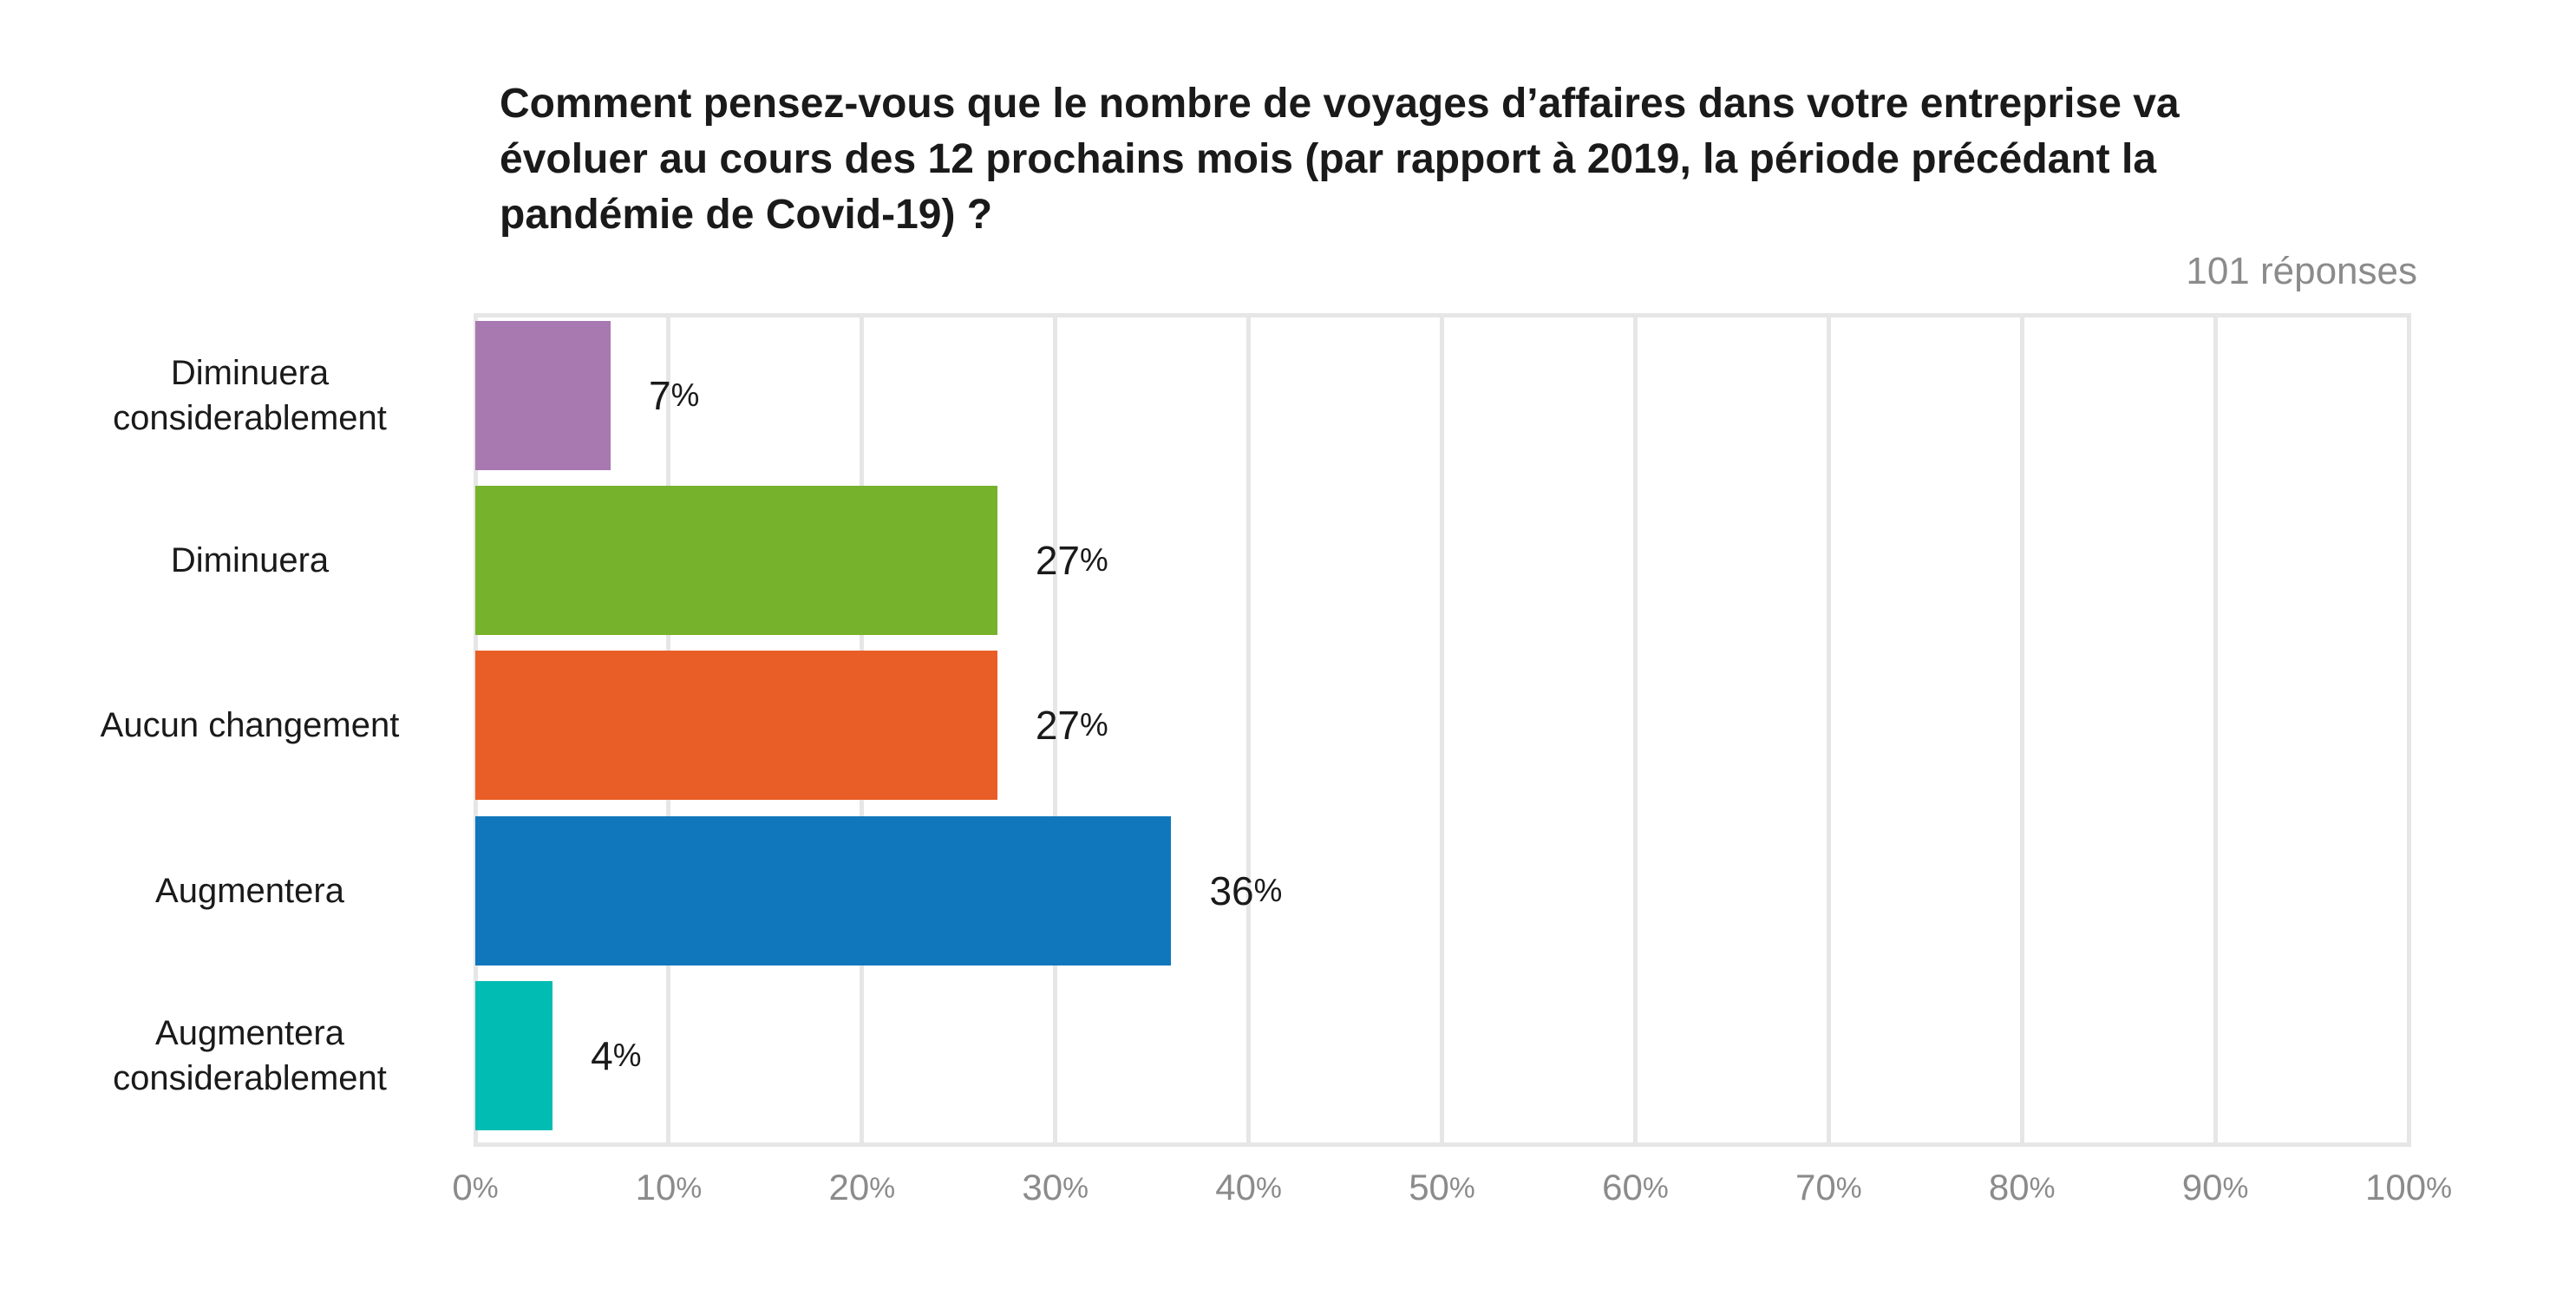 This screenshot has height=1296, width=2576. Describe the element at coordinates (1828, 1187) in the screenshot. I see `x-tick-label: 70%` at that location.